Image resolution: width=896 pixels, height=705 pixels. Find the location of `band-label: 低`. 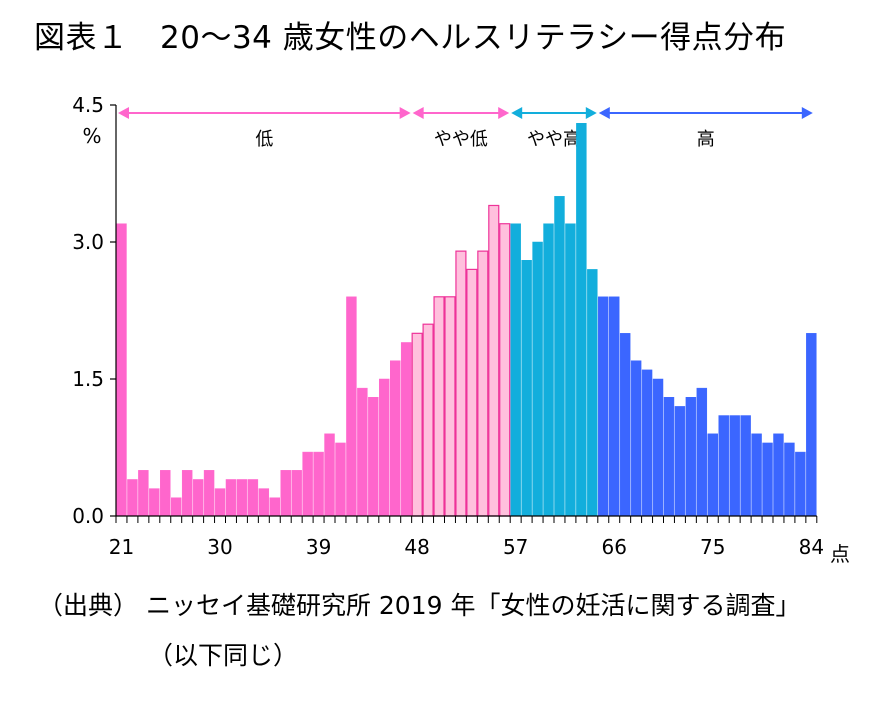

band-label: 低 is located at coordinates (264, 139).